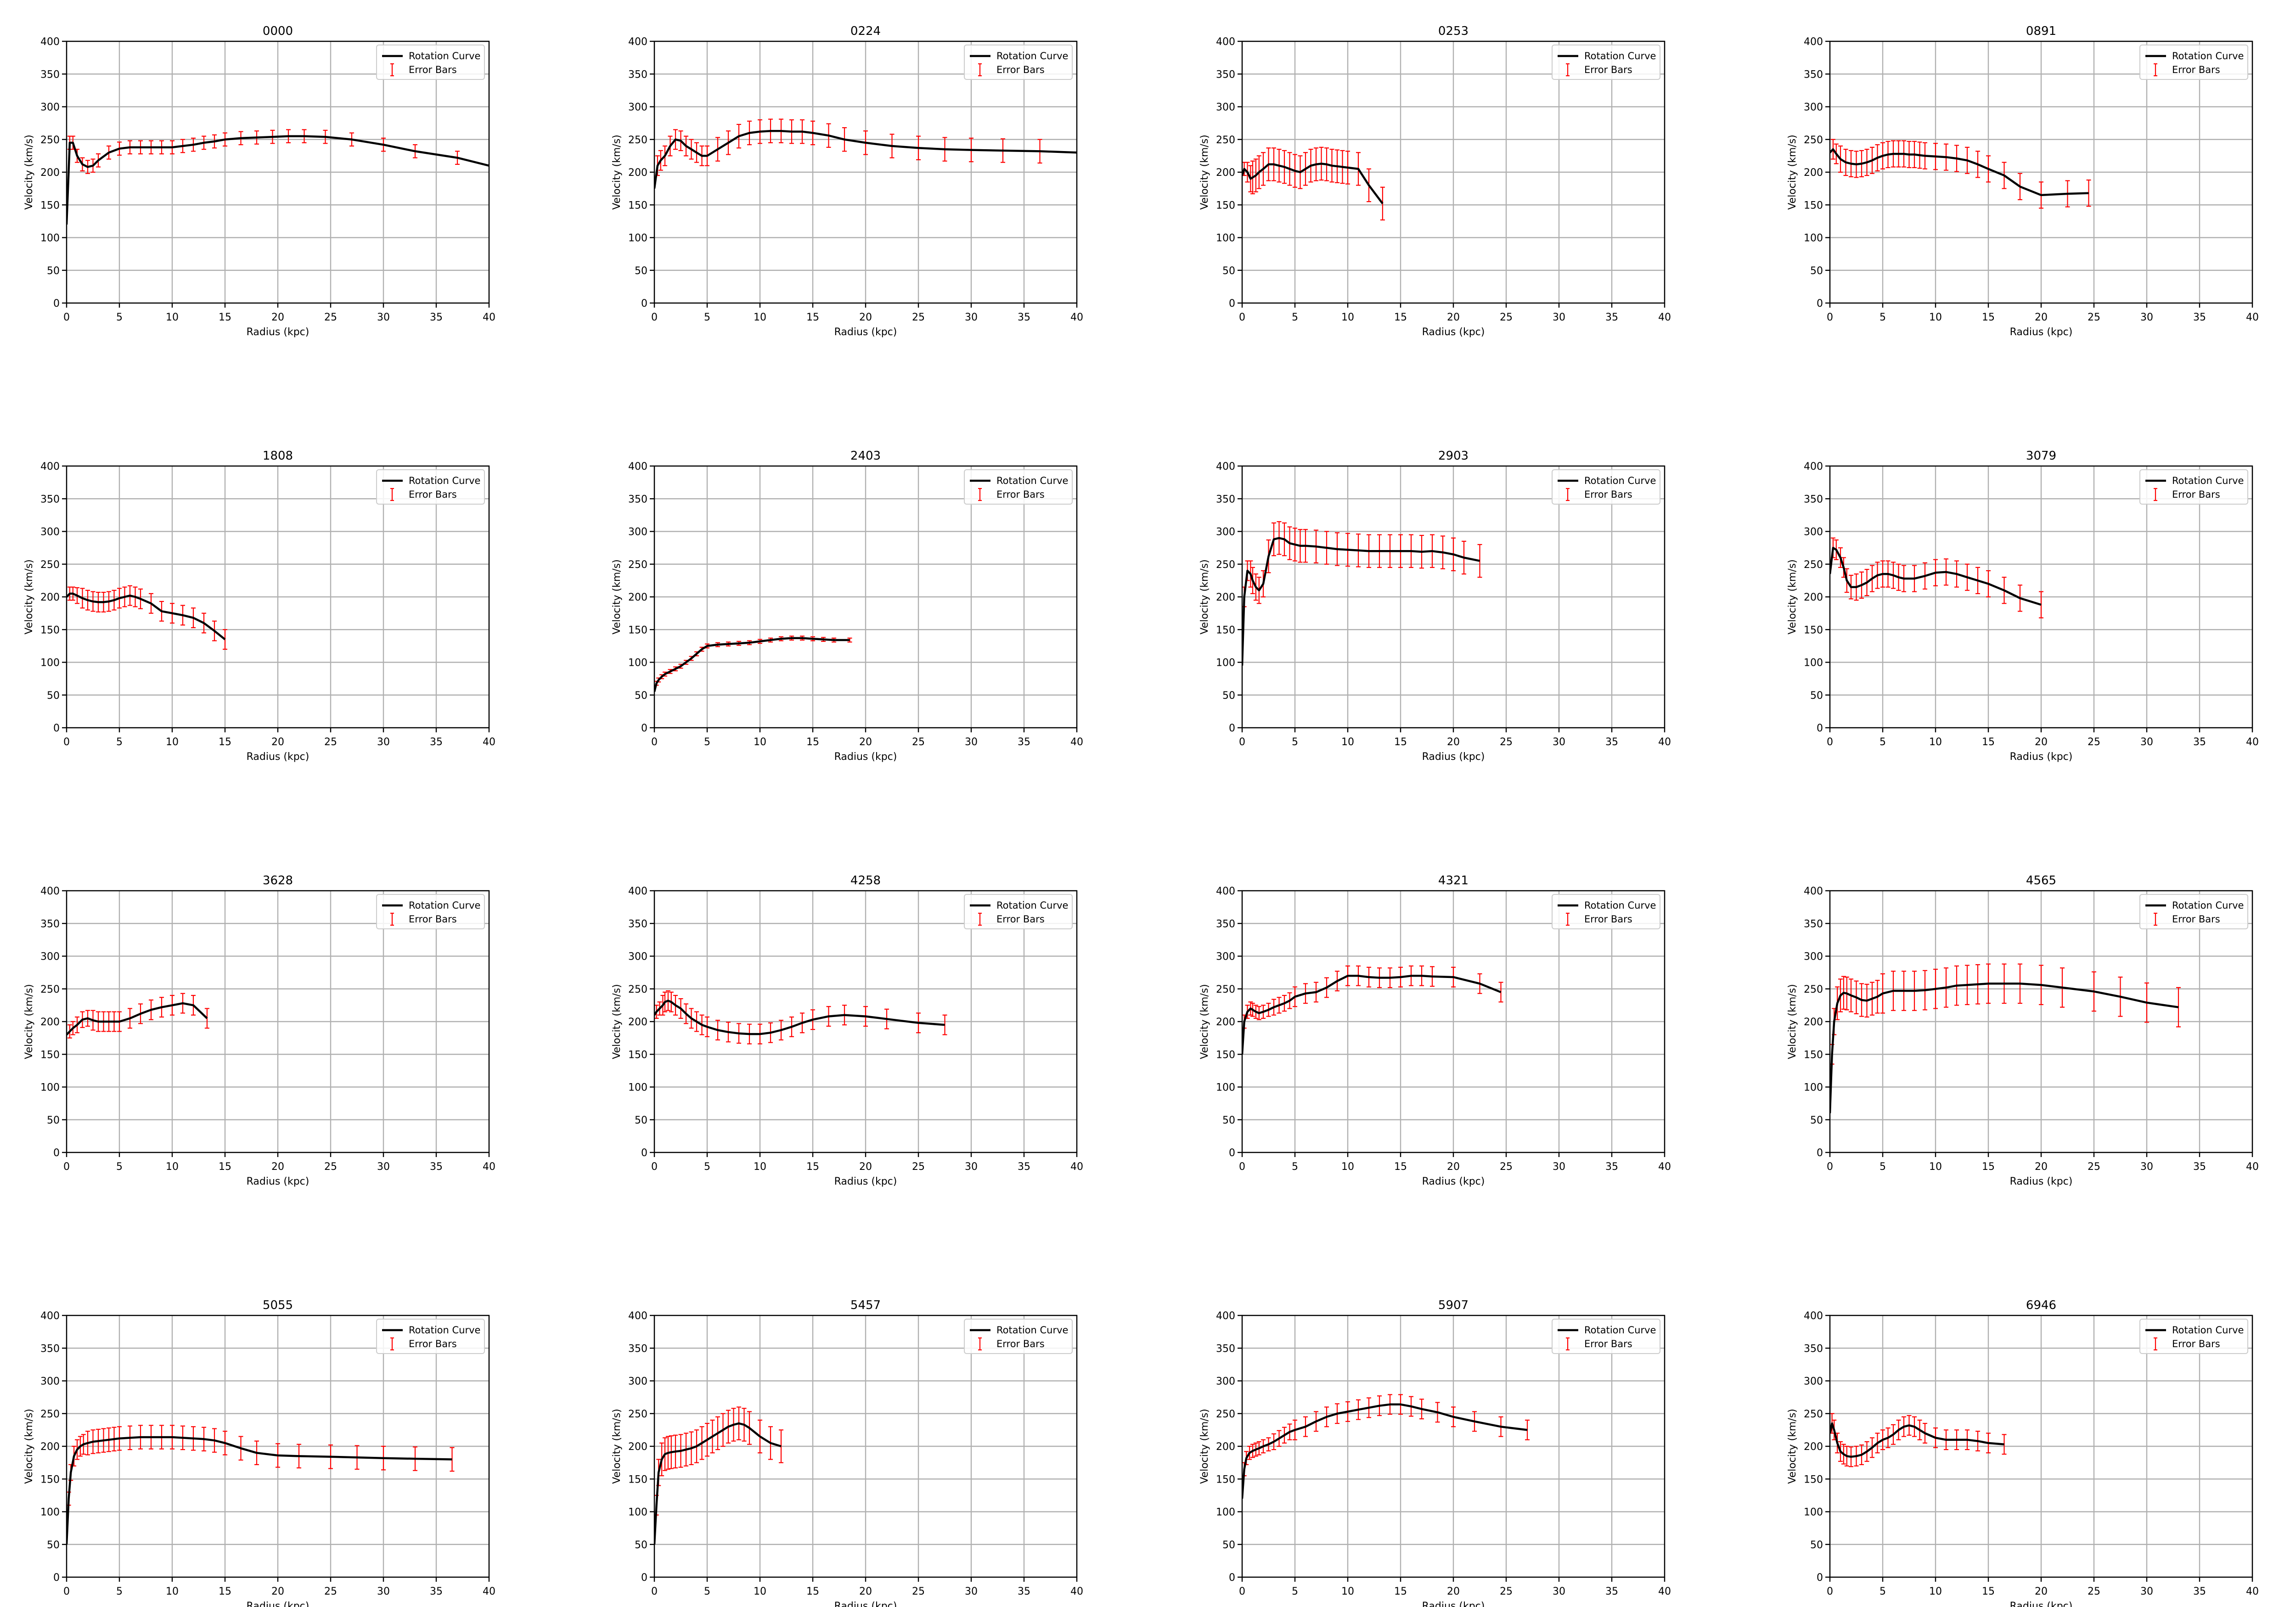  I want to click on subplot-title: 4258, so click(865, 881).